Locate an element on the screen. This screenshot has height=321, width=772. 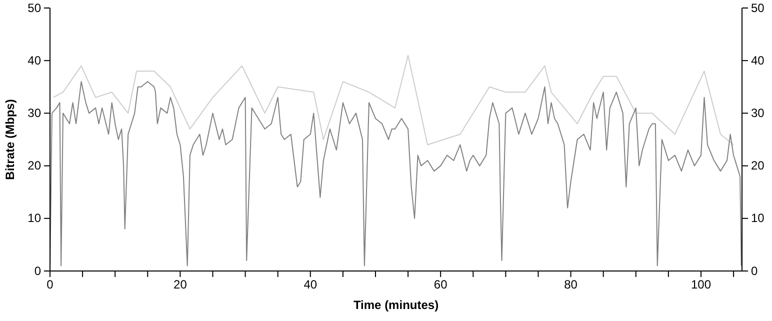
y-axis-title: Bitrate (Mbps) is located at coordinates (10, 139).